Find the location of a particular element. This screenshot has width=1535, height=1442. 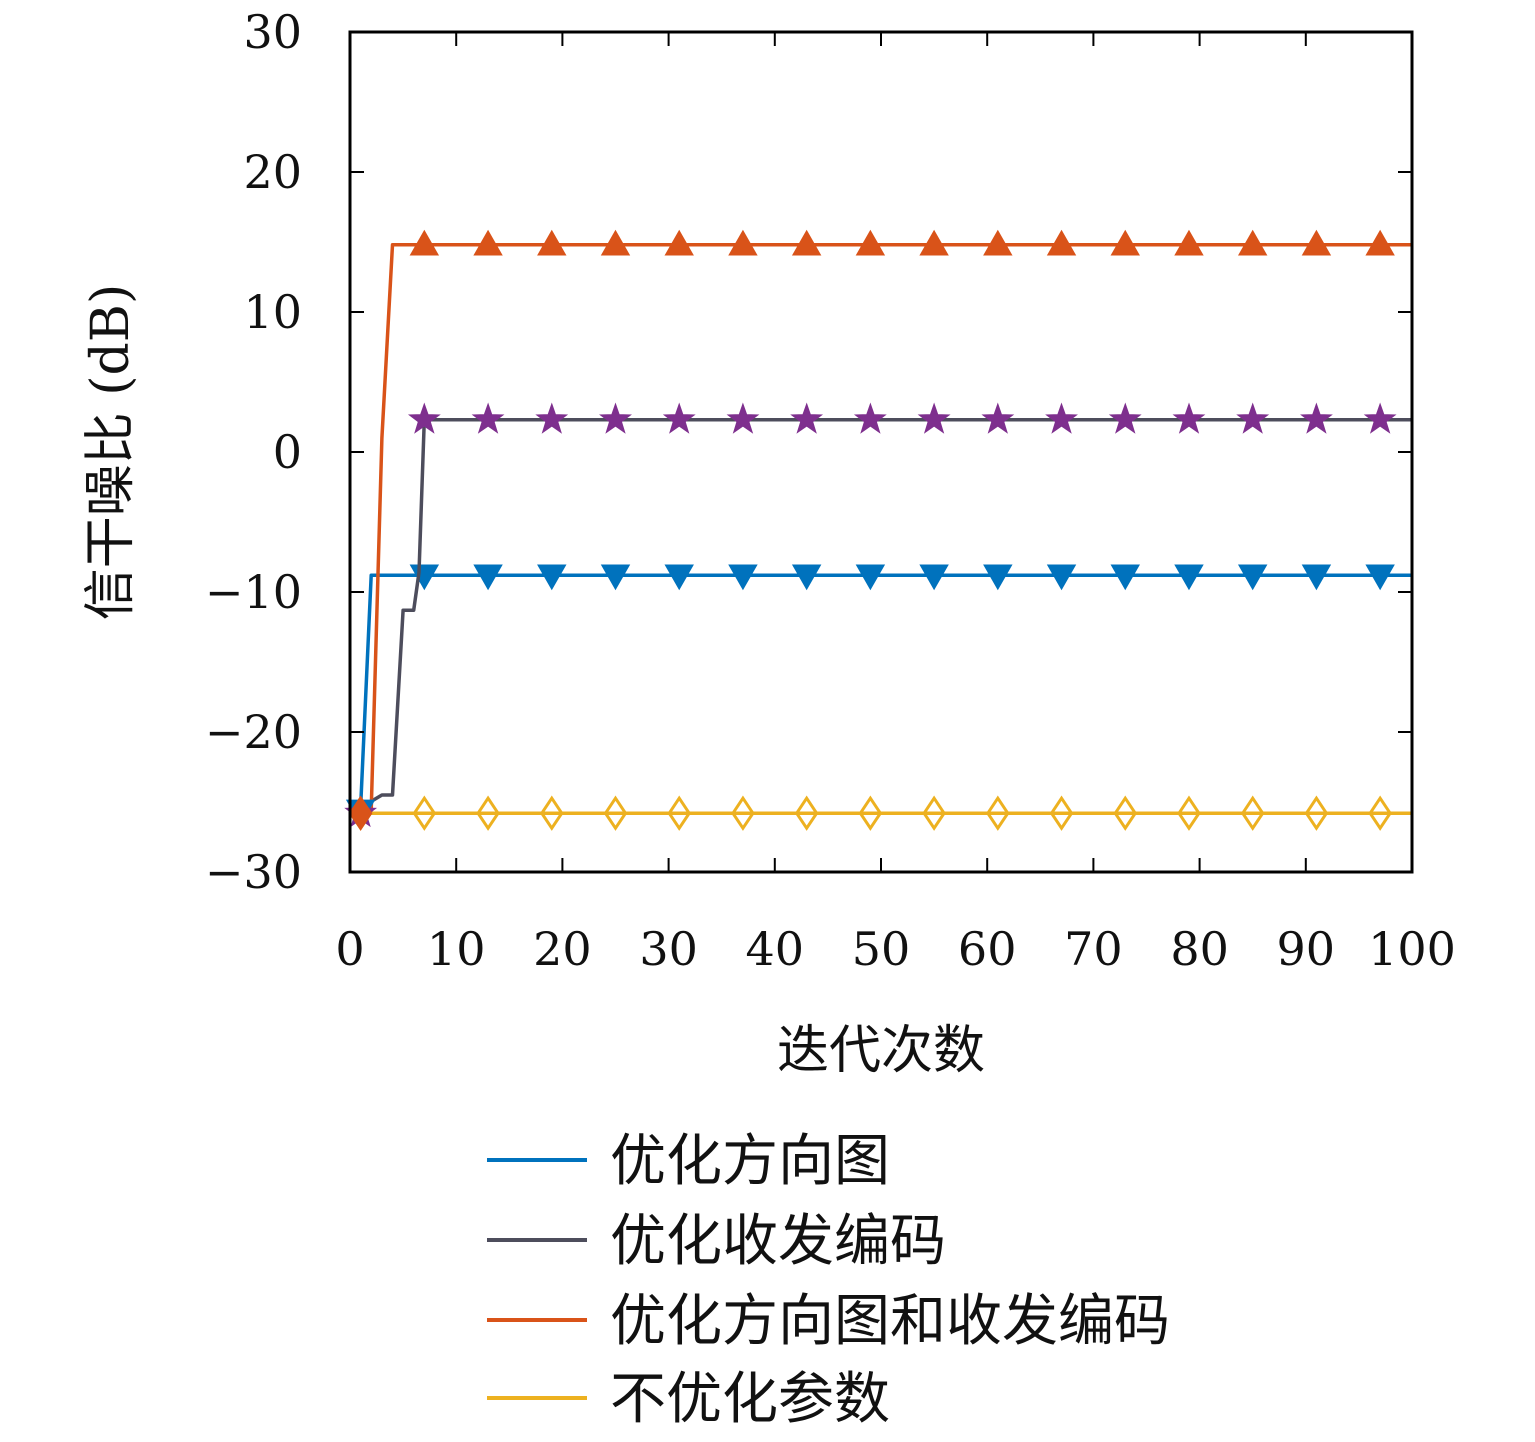

legend-item: 不优化参数 is located at coordinates (688, 1399).